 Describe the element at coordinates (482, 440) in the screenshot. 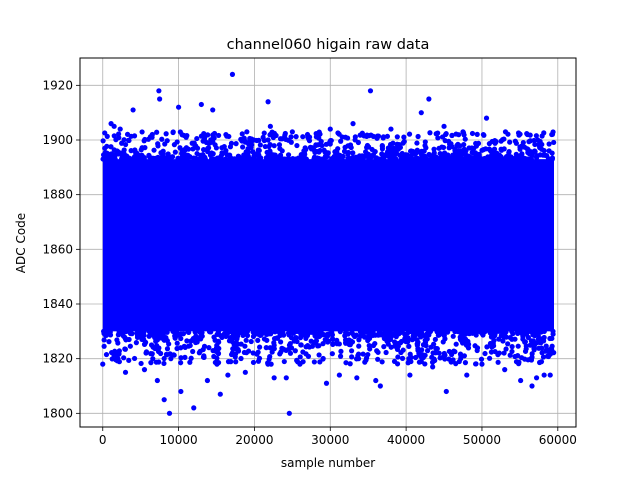

I see `x-tick-label: 50000` at that location.